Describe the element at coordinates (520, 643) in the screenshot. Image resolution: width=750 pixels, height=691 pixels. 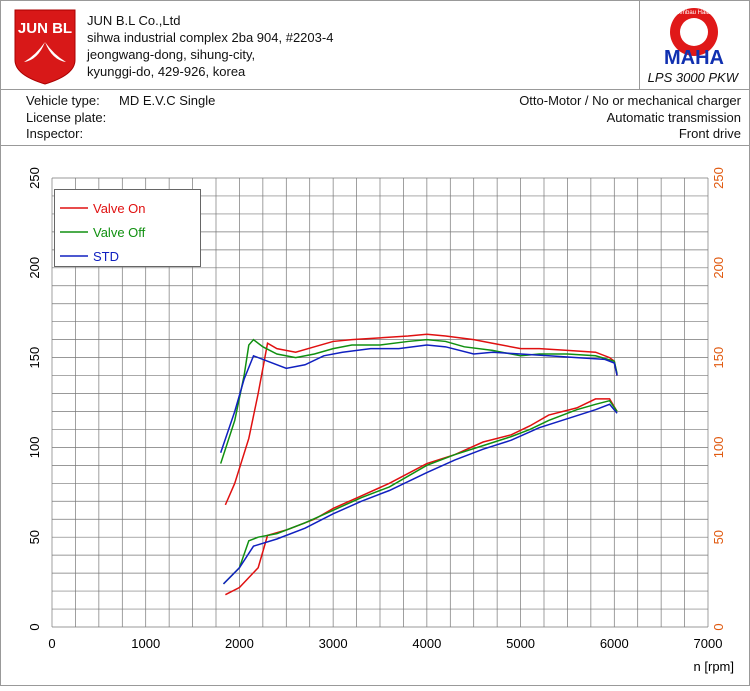
I see `x-tick-label: 5000` at that location.